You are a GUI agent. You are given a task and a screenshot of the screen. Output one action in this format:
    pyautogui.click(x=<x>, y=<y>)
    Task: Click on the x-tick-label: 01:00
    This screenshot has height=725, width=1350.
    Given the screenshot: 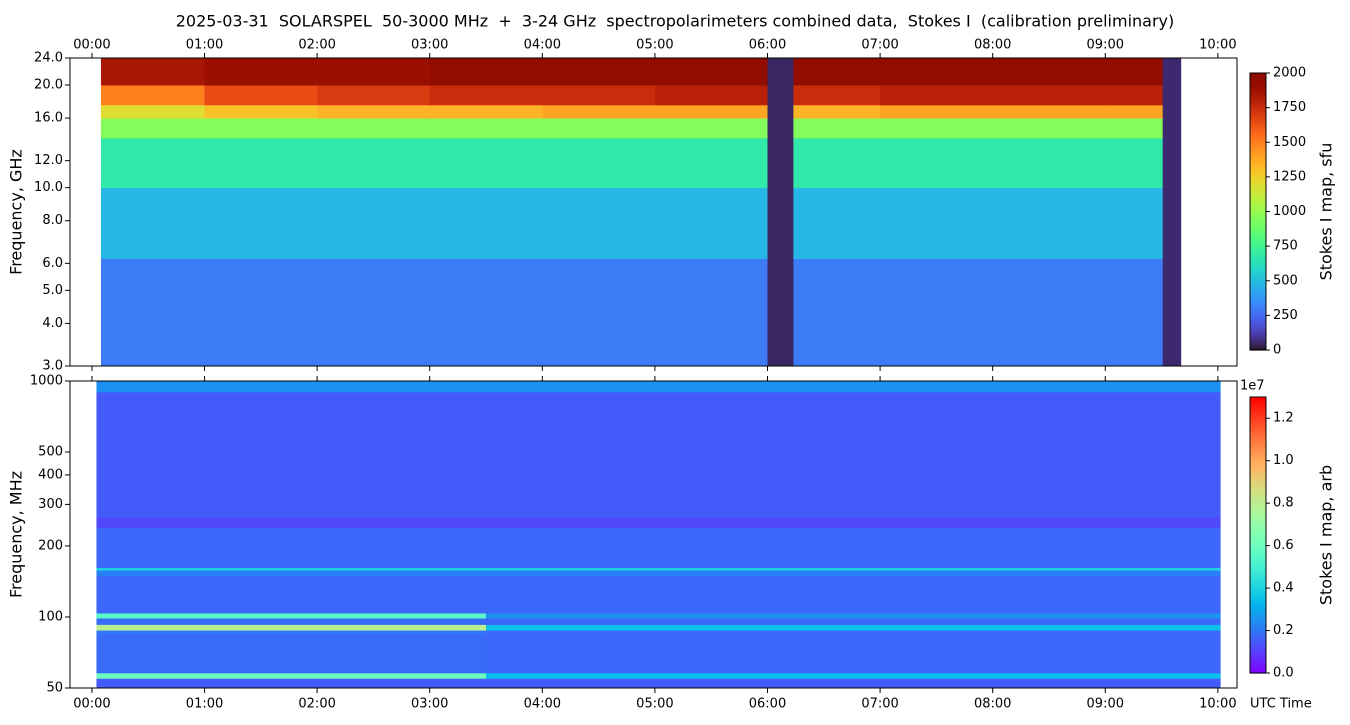 What is the action you would take?
    pyautogui.click(x=204, y=704)
    